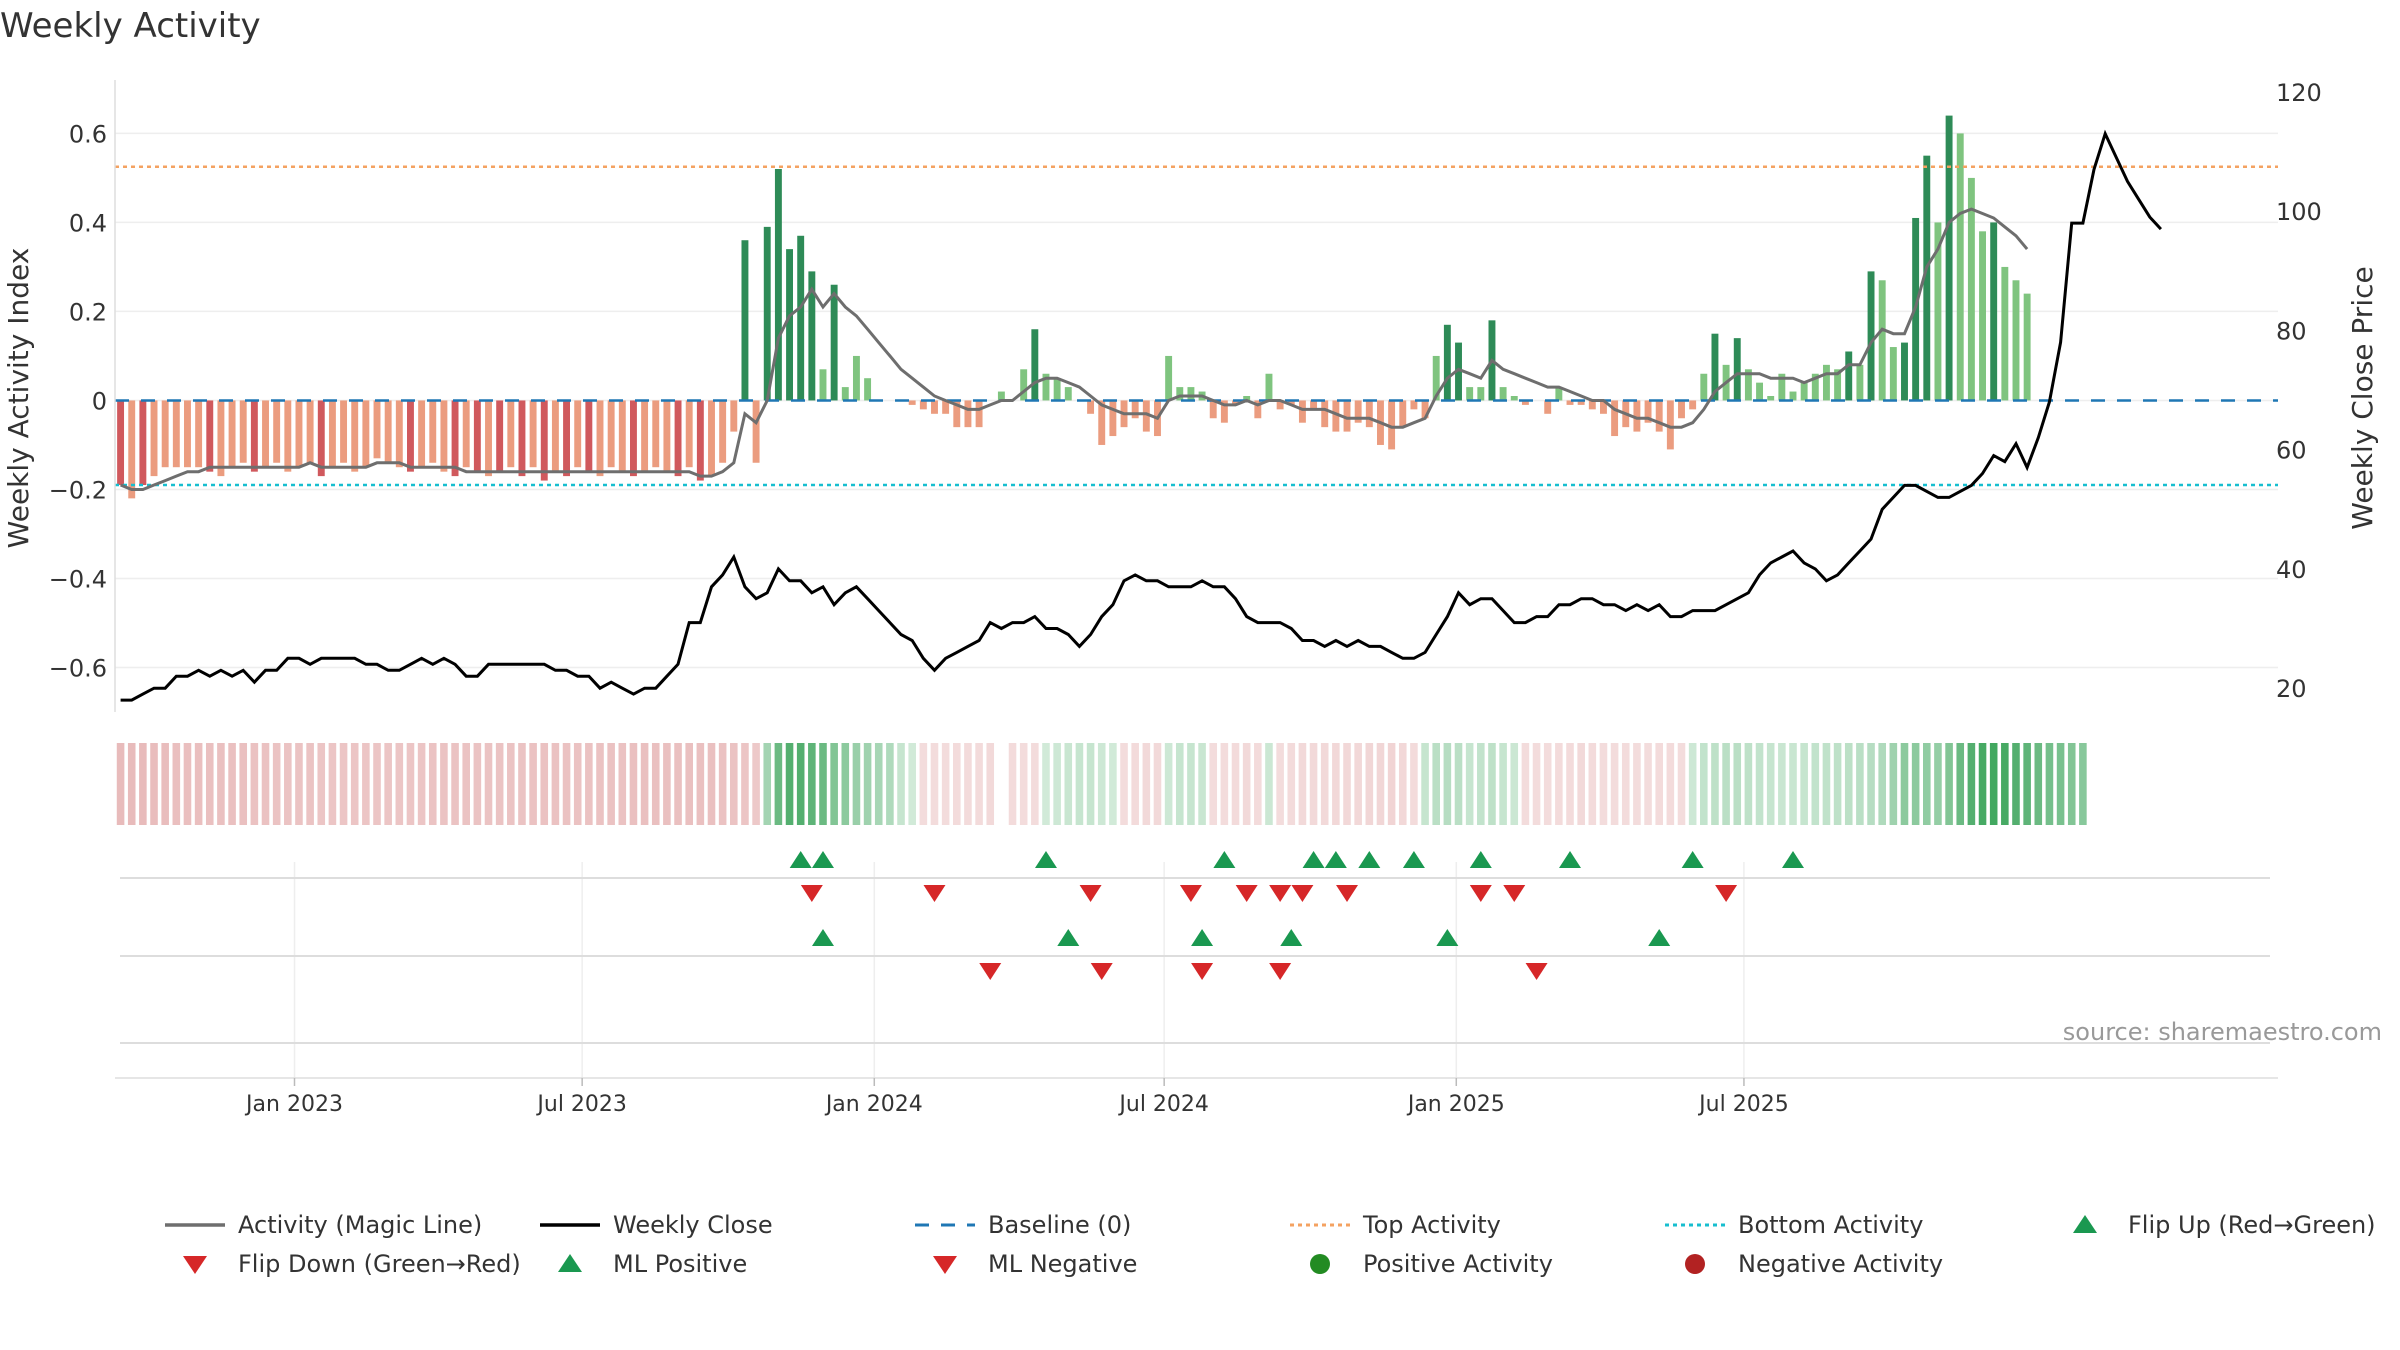  What do you see at coordinates (360, 1225) in the screenshot?
I see `legend-label: Activity (Magic Line)` at bounding box center [360, 1225].